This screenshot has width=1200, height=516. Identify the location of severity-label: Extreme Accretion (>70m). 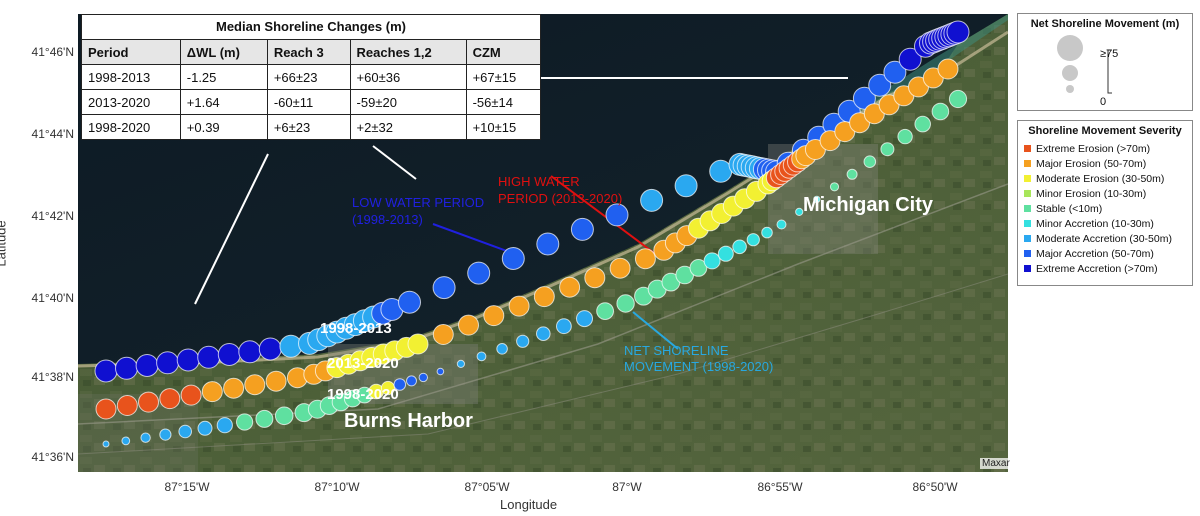
(1097, 268).